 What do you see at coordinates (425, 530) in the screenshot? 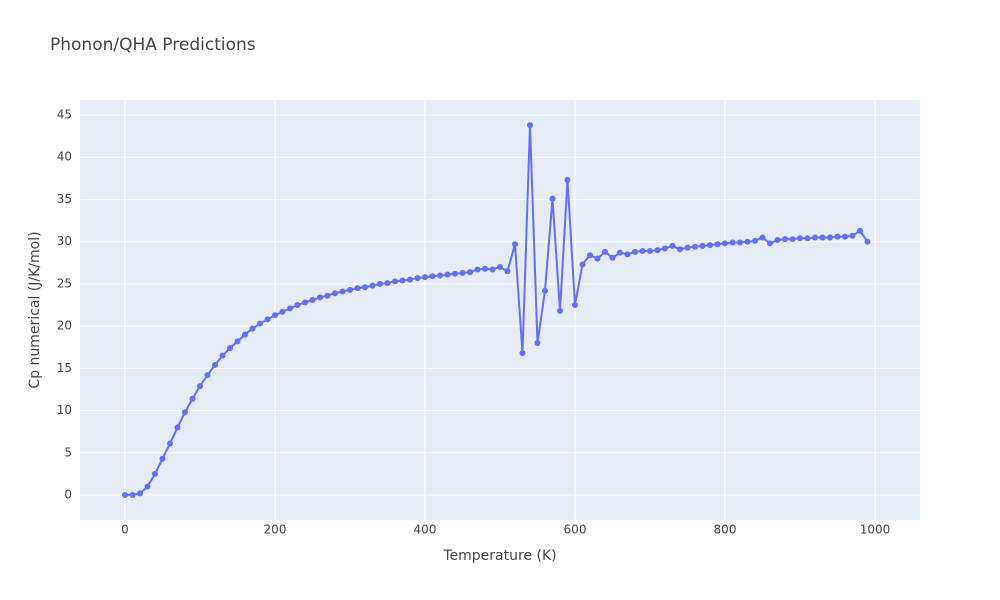
I see `x-tick-label: 400` at bounding box center [425, 530].